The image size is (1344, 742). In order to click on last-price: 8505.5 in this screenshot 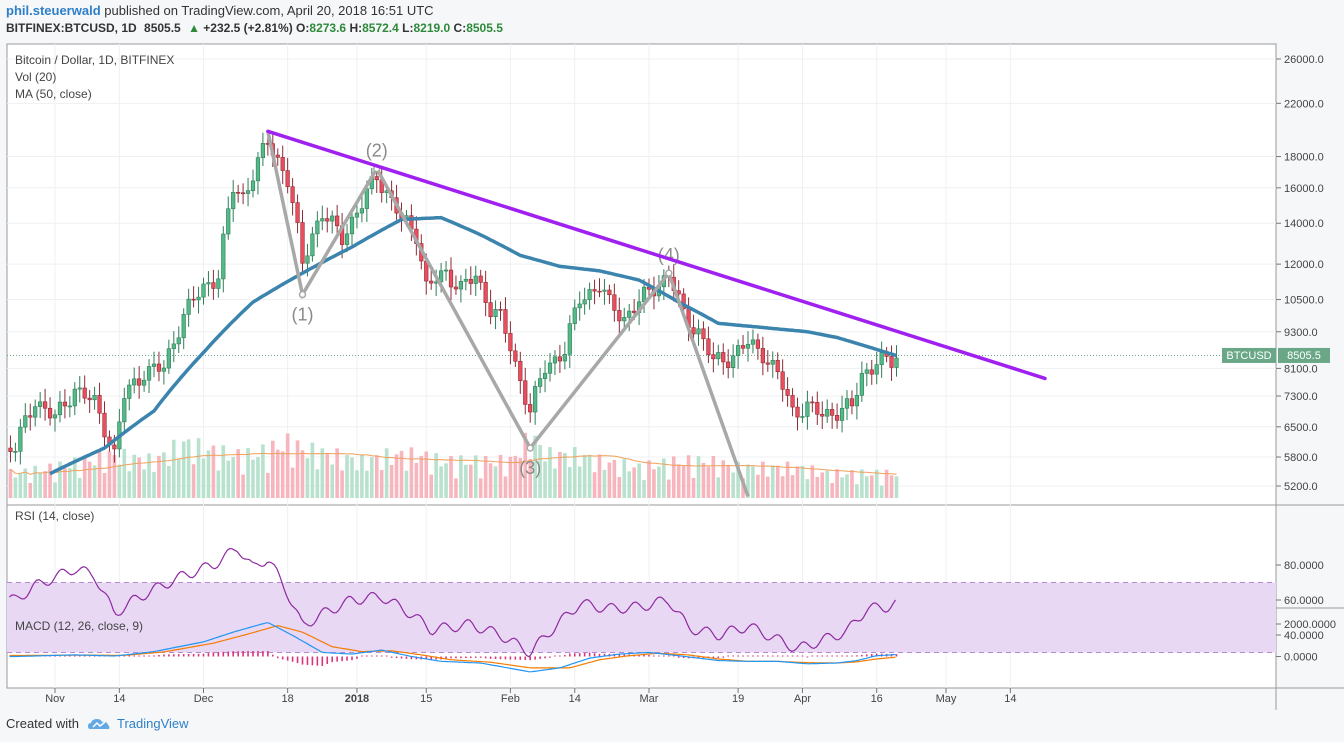, I will do `click(162, 28)`.